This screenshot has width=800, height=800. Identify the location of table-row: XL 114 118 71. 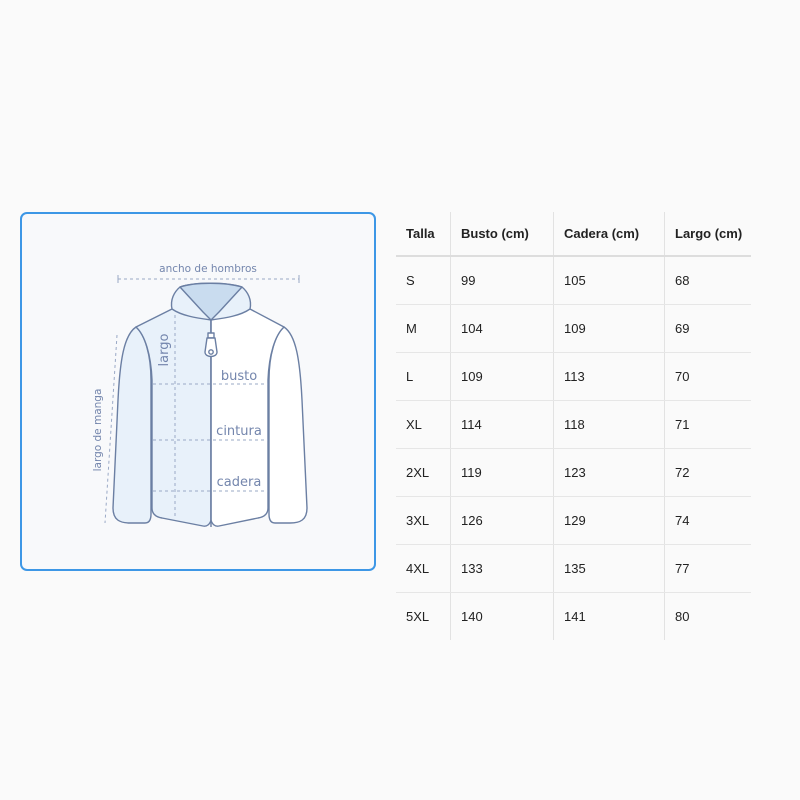
(573, 424).